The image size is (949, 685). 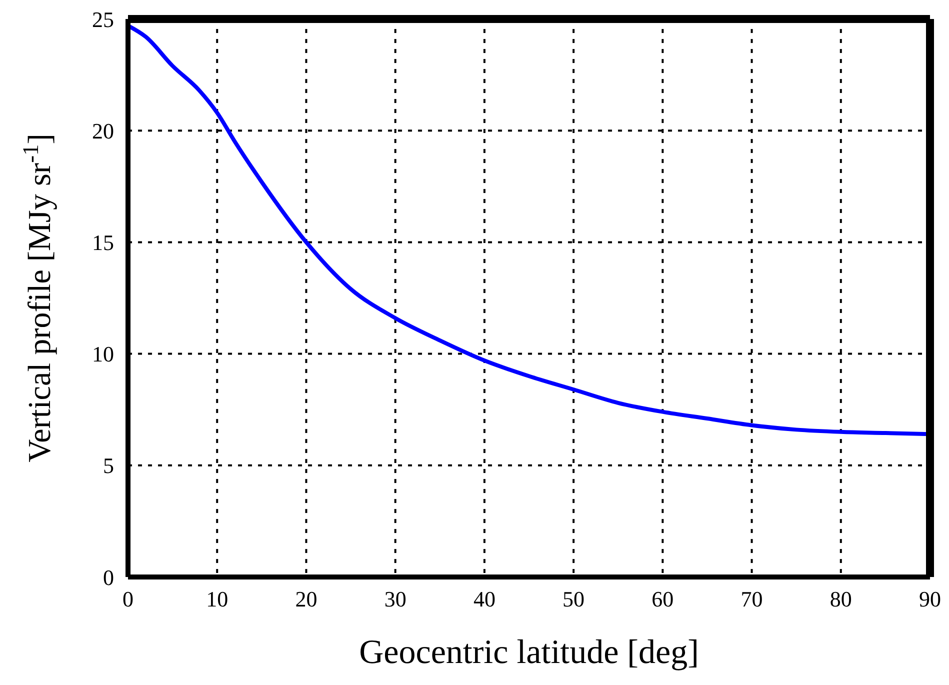 I want to click on y-tick-label: 10, so click(x=103, y=354).